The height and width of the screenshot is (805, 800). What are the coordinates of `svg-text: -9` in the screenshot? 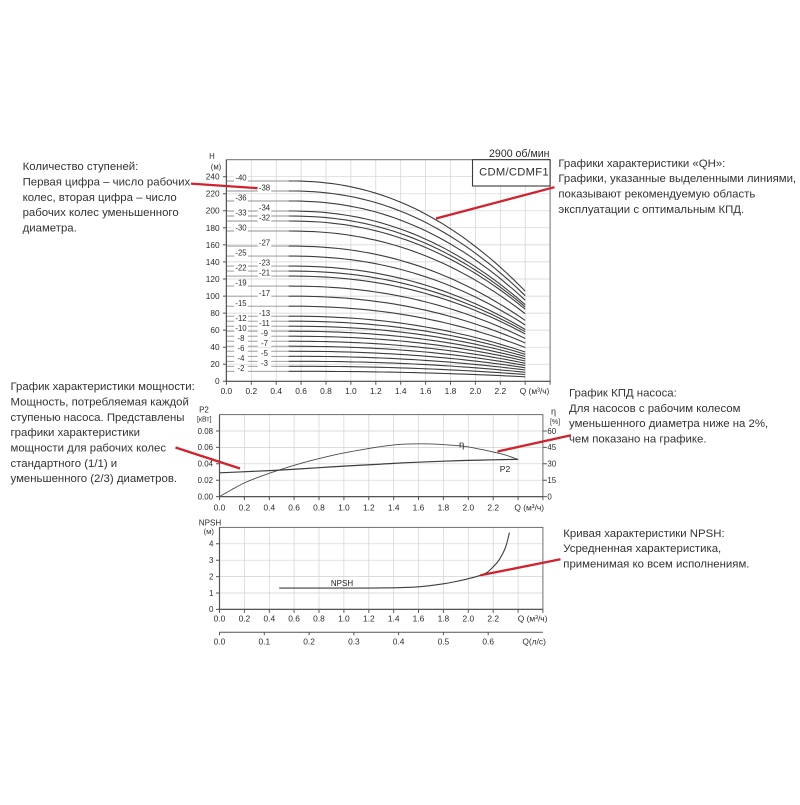 It's located at (264, 333).